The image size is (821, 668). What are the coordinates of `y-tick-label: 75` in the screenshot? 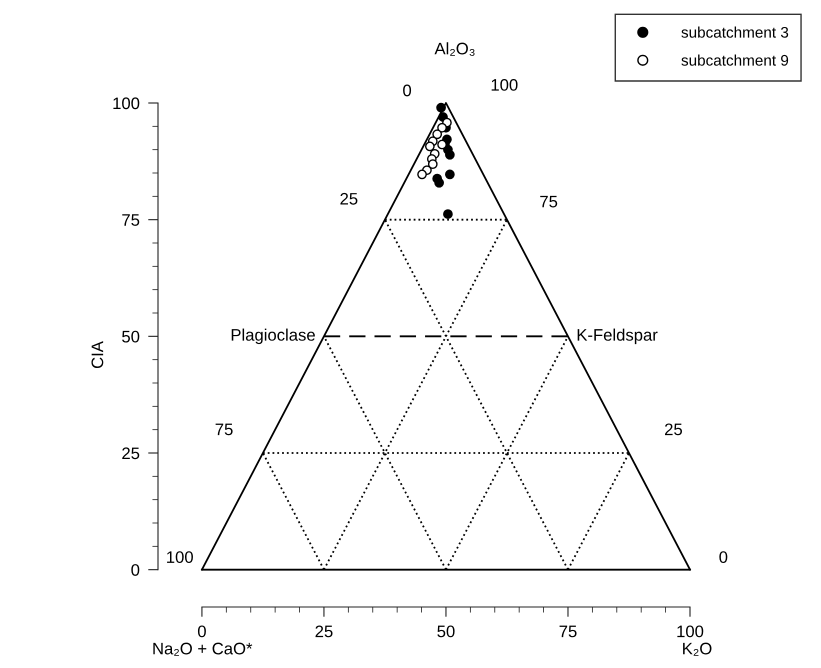 It's located at (131, 220).